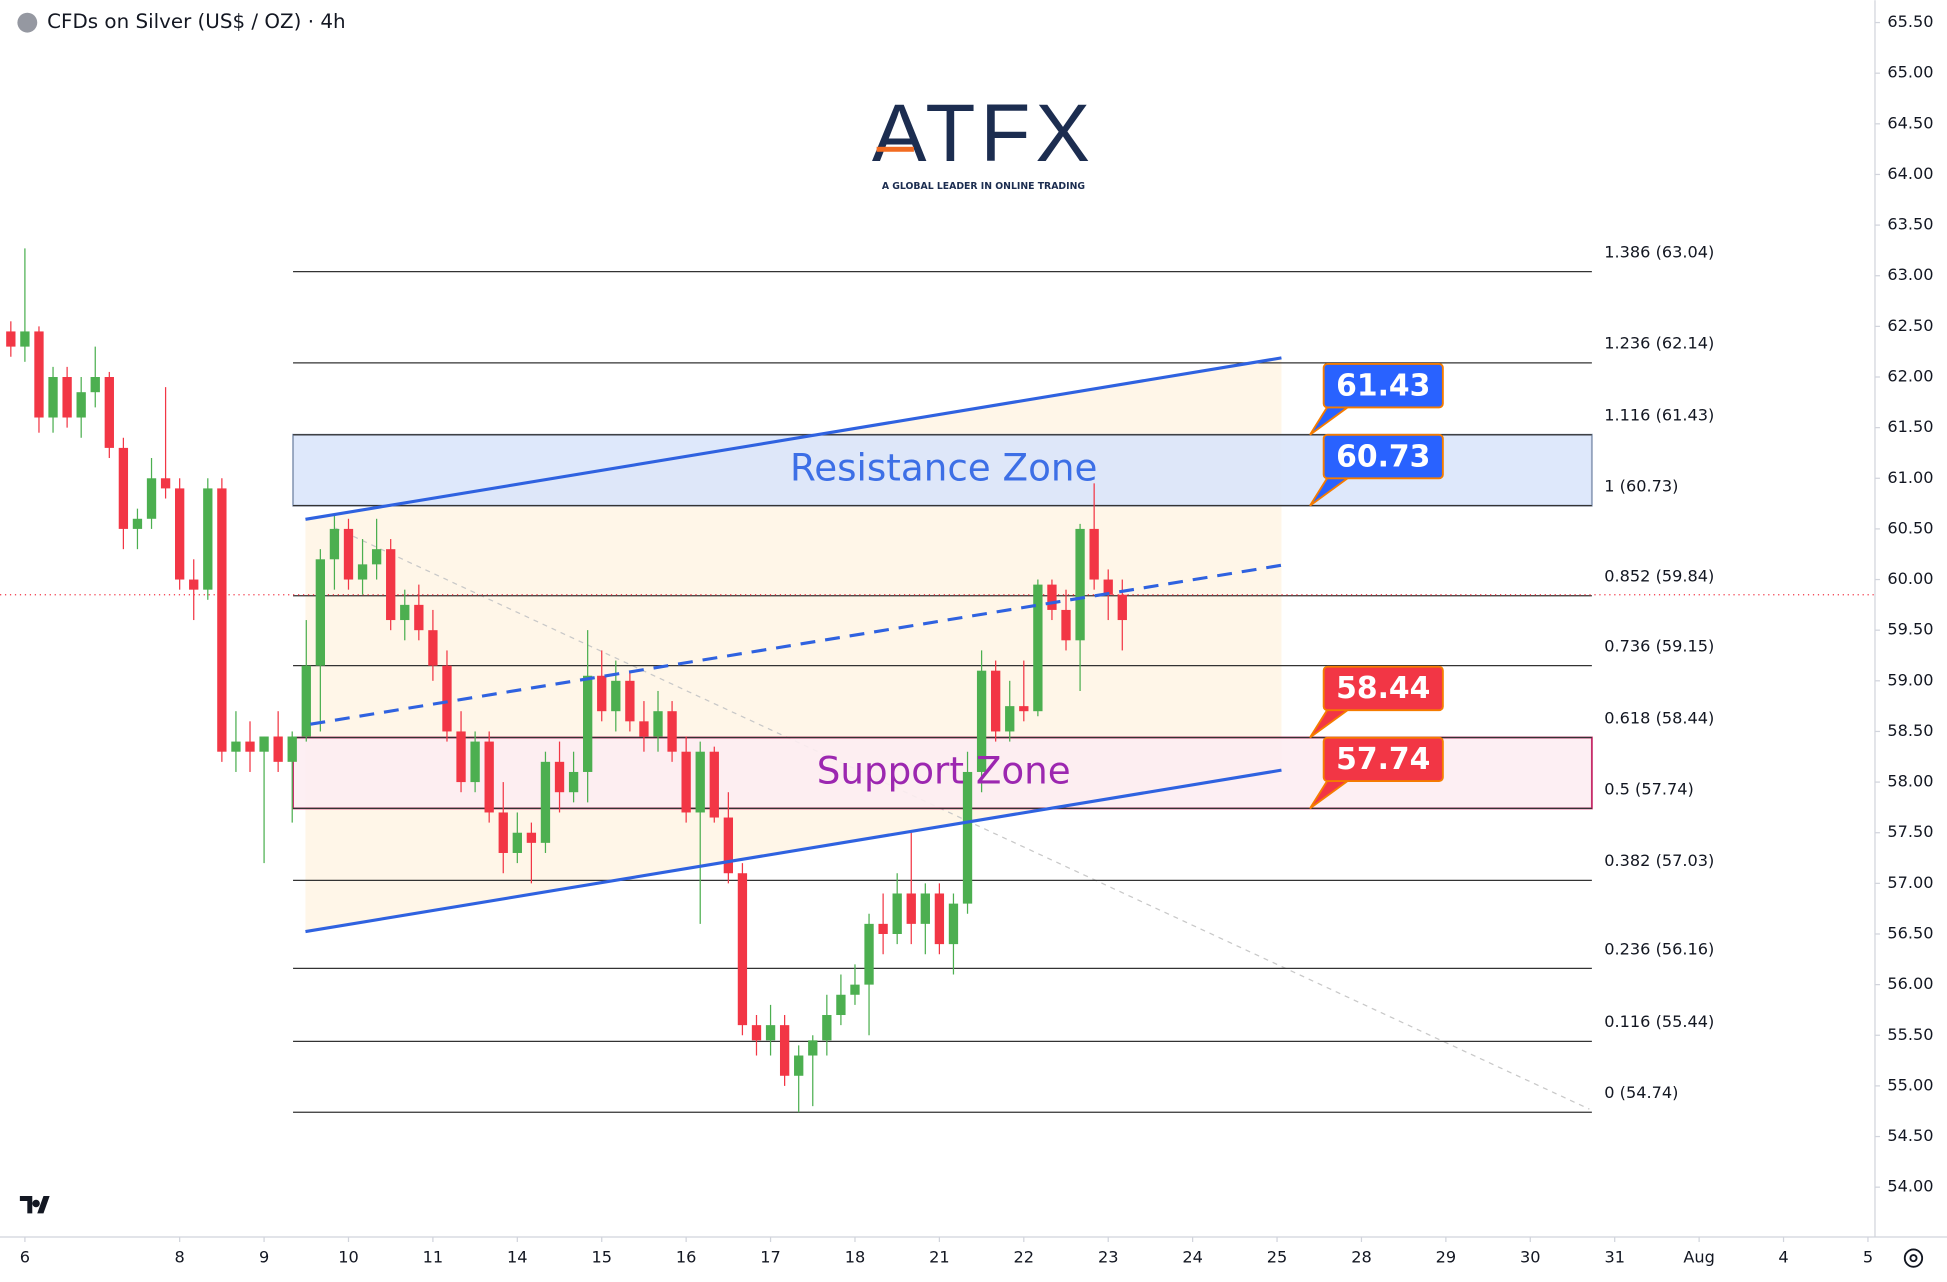 The height and width of the screenshot is (1282, 1947). Describe the element at coordinates (1446, 1257) in the screenshot. I see `x-tick-label: 29` at that location.